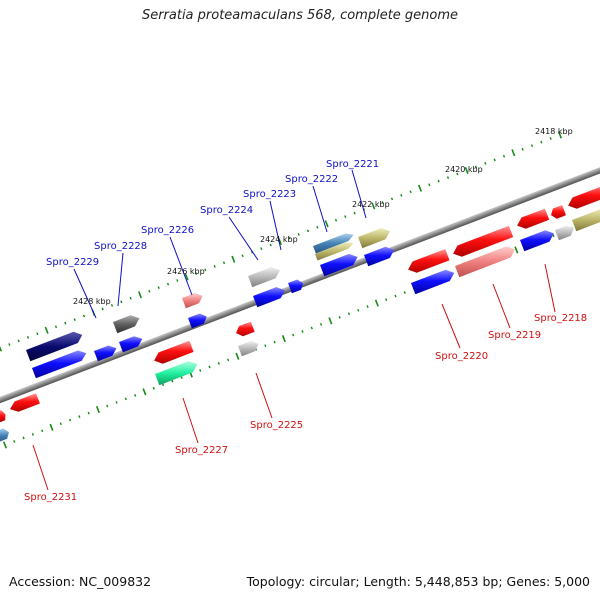 The width and height of the screenshot is (600, 600). Describe the element at coordinates (514, 335) in the screenshot. I see `gene-label-bottom: Spro_2219` at that location.